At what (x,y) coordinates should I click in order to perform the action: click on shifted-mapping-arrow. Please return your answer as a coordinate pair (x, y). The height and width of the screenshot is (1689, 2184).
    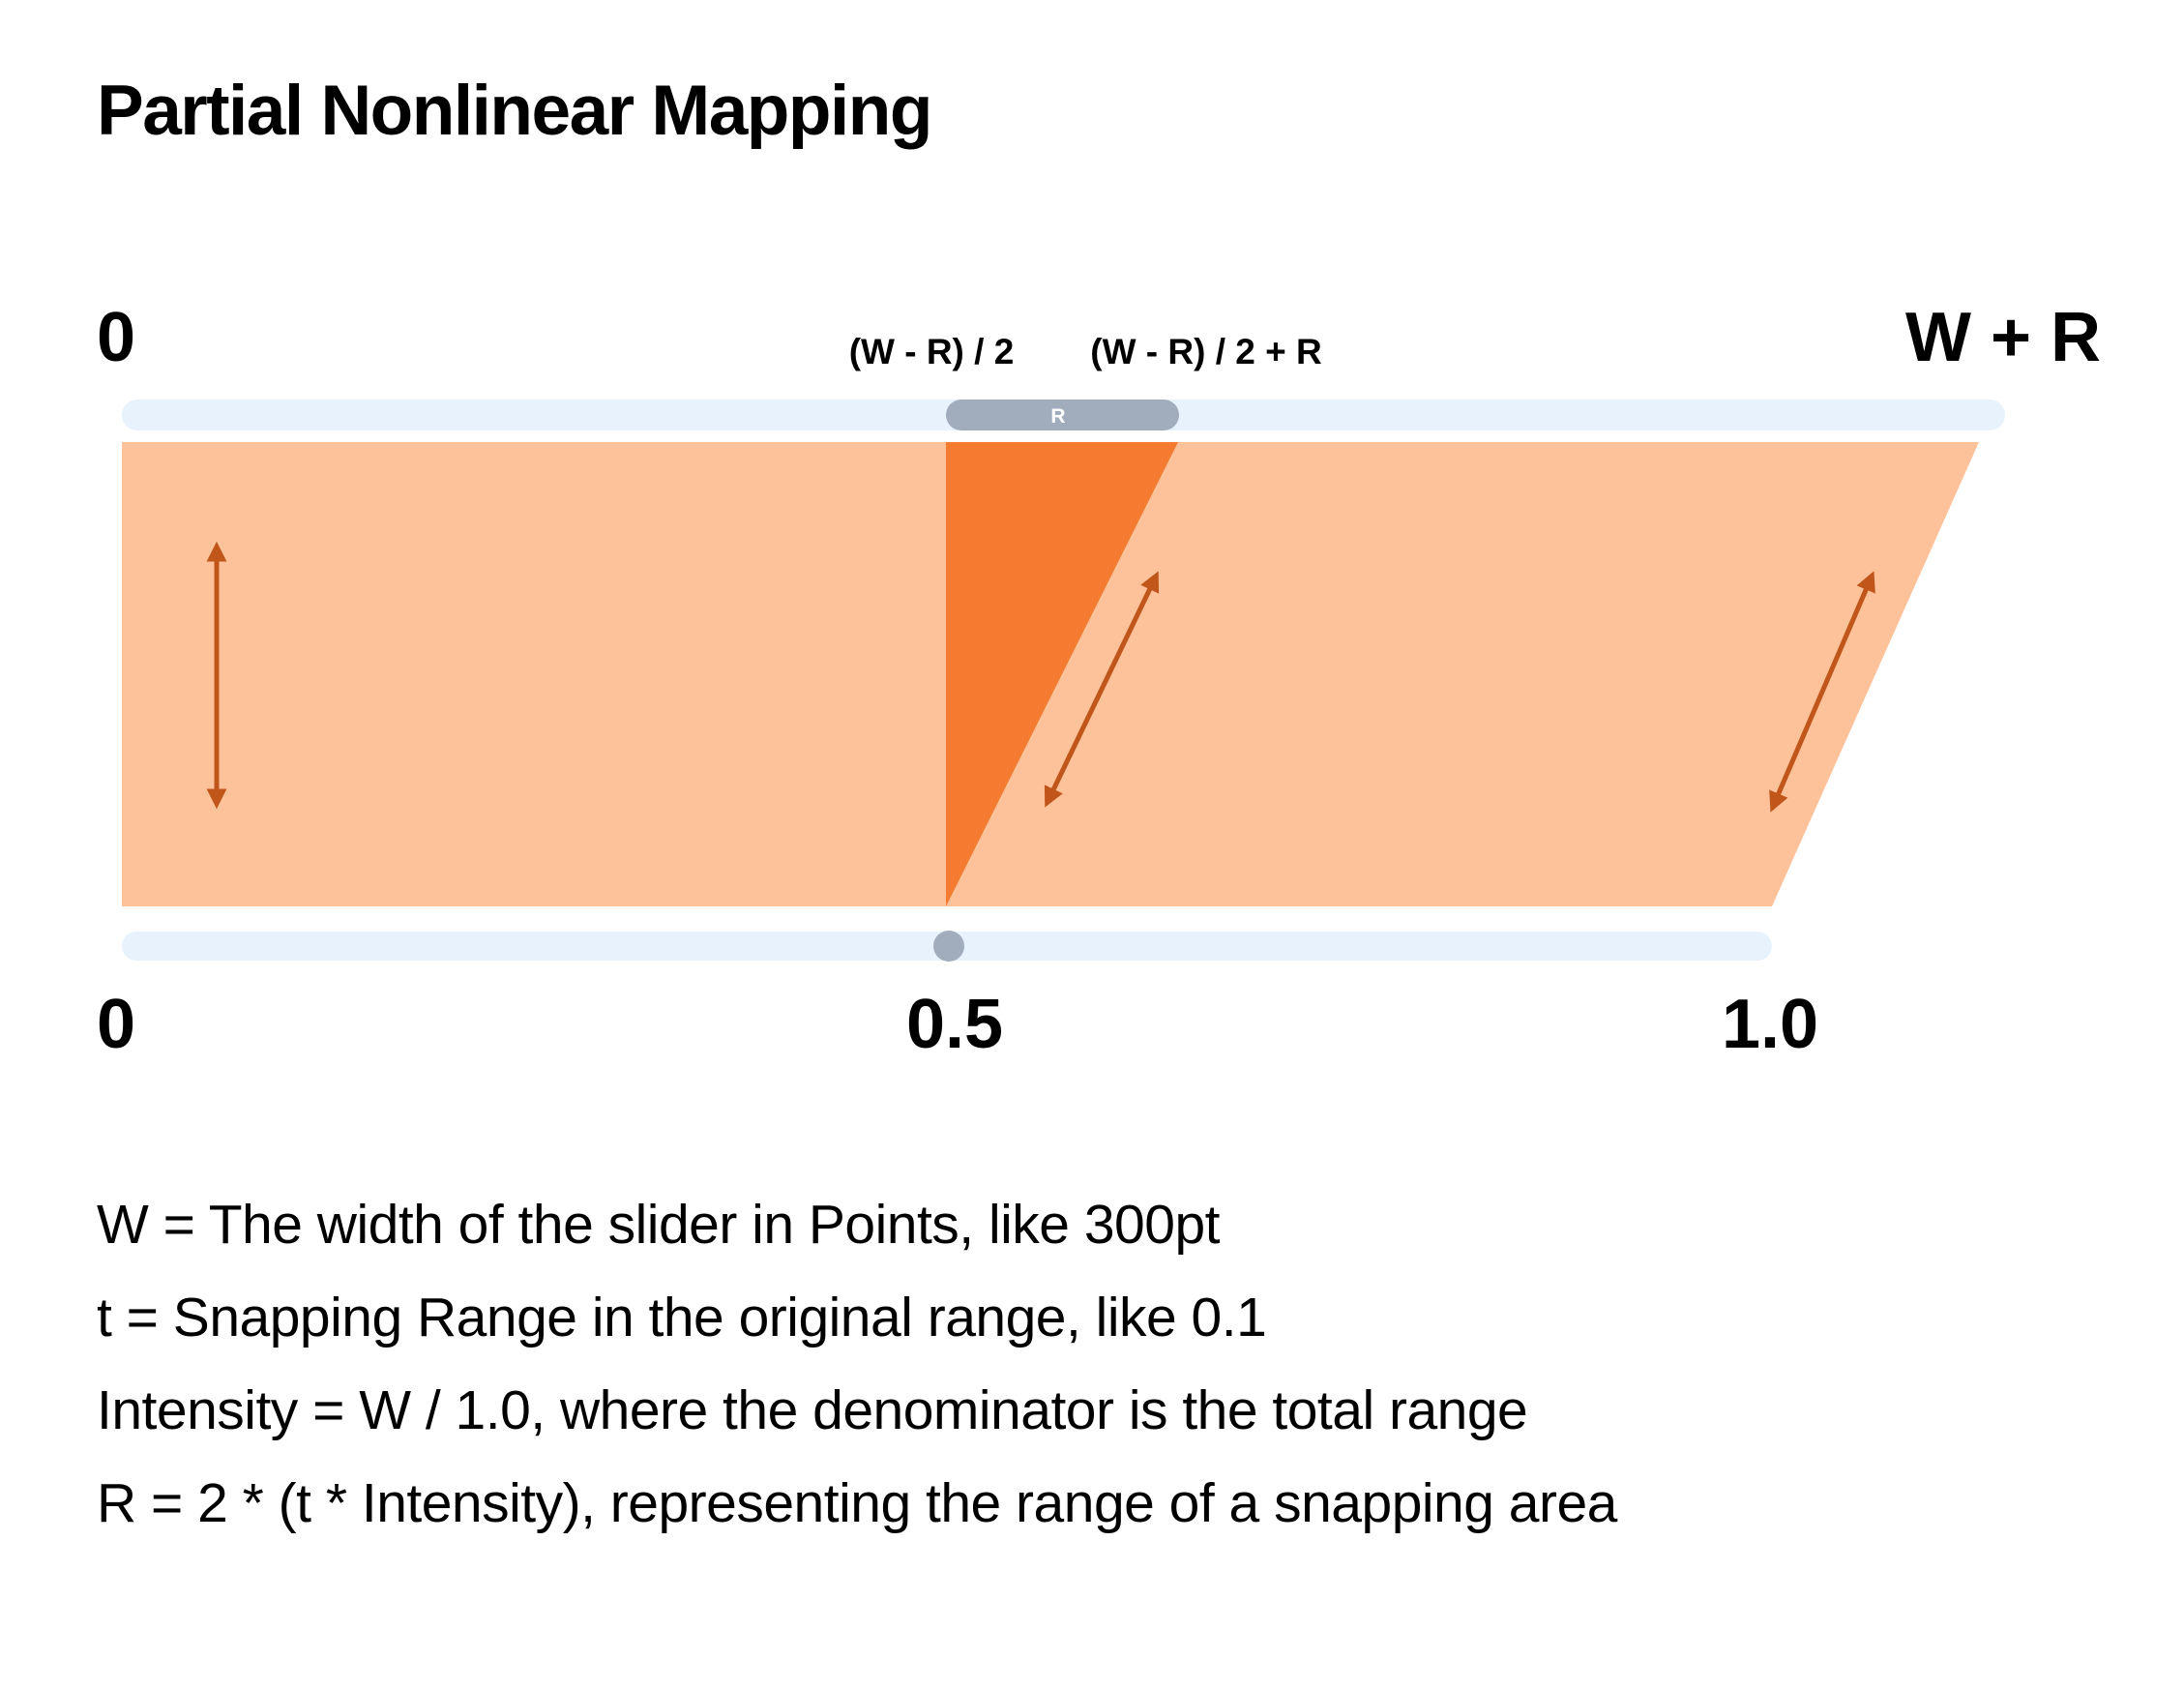
    Looking at the image, I should click on (1822, 692).